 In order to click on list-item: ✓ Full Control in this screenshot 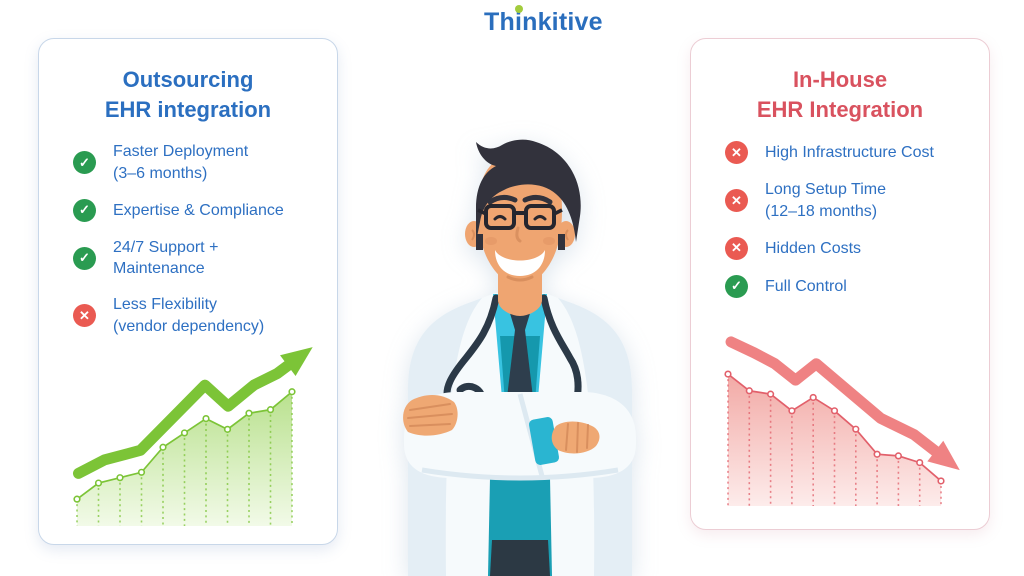, I will do `click(850, 286)`.